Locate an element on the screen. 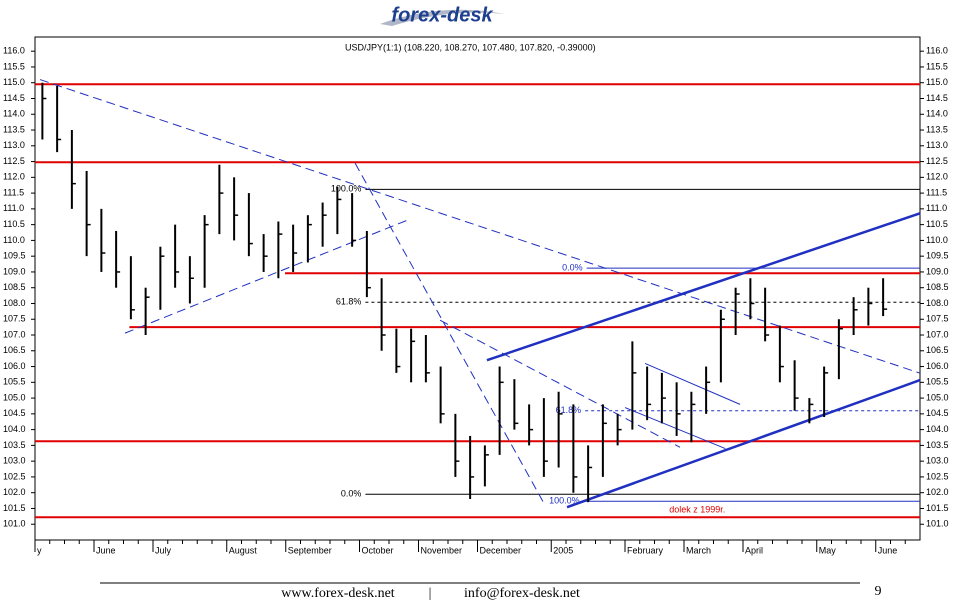 This screenshot has width=960, height=607. y-tick-label-right: 102.0 is located at coordinates (937, 492).